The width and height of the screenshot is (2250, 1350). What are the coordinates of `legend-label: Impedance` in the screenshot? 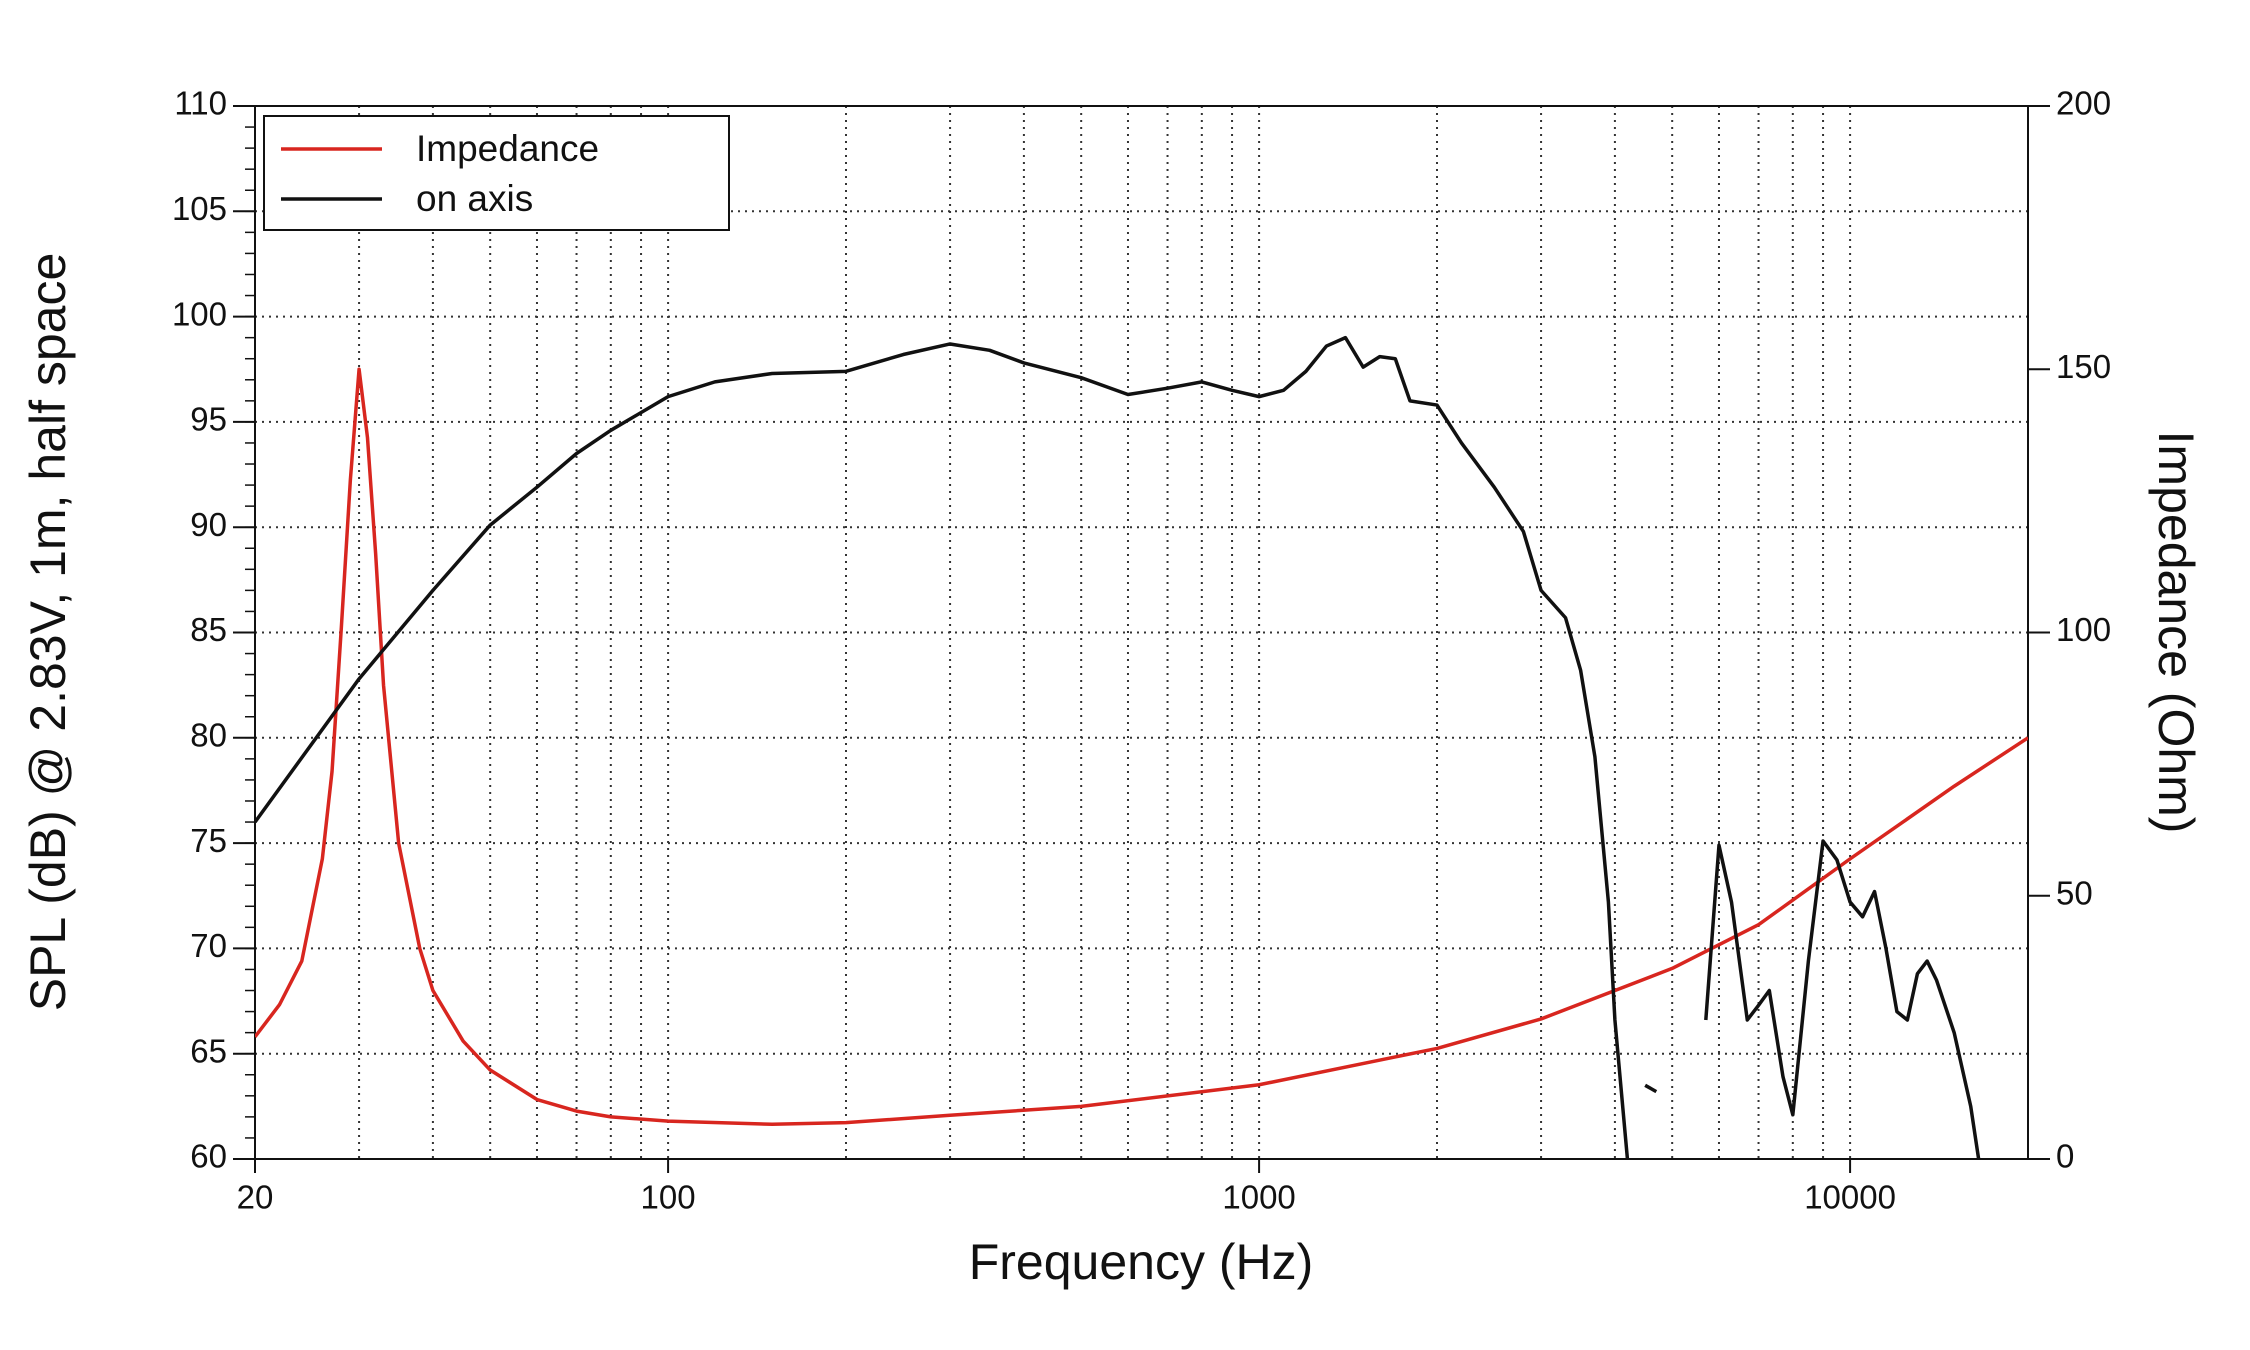 It's located at (507, 148).